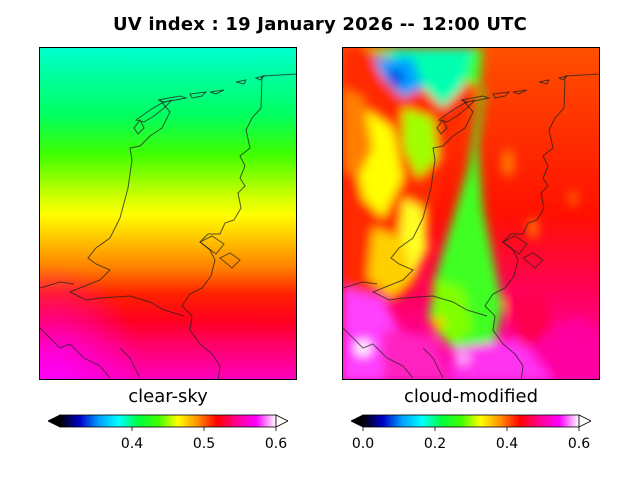 The width and height of the screenshot is (640, 480). I want to click on colorbar-tick-label: 0.2, so click(435, 444).